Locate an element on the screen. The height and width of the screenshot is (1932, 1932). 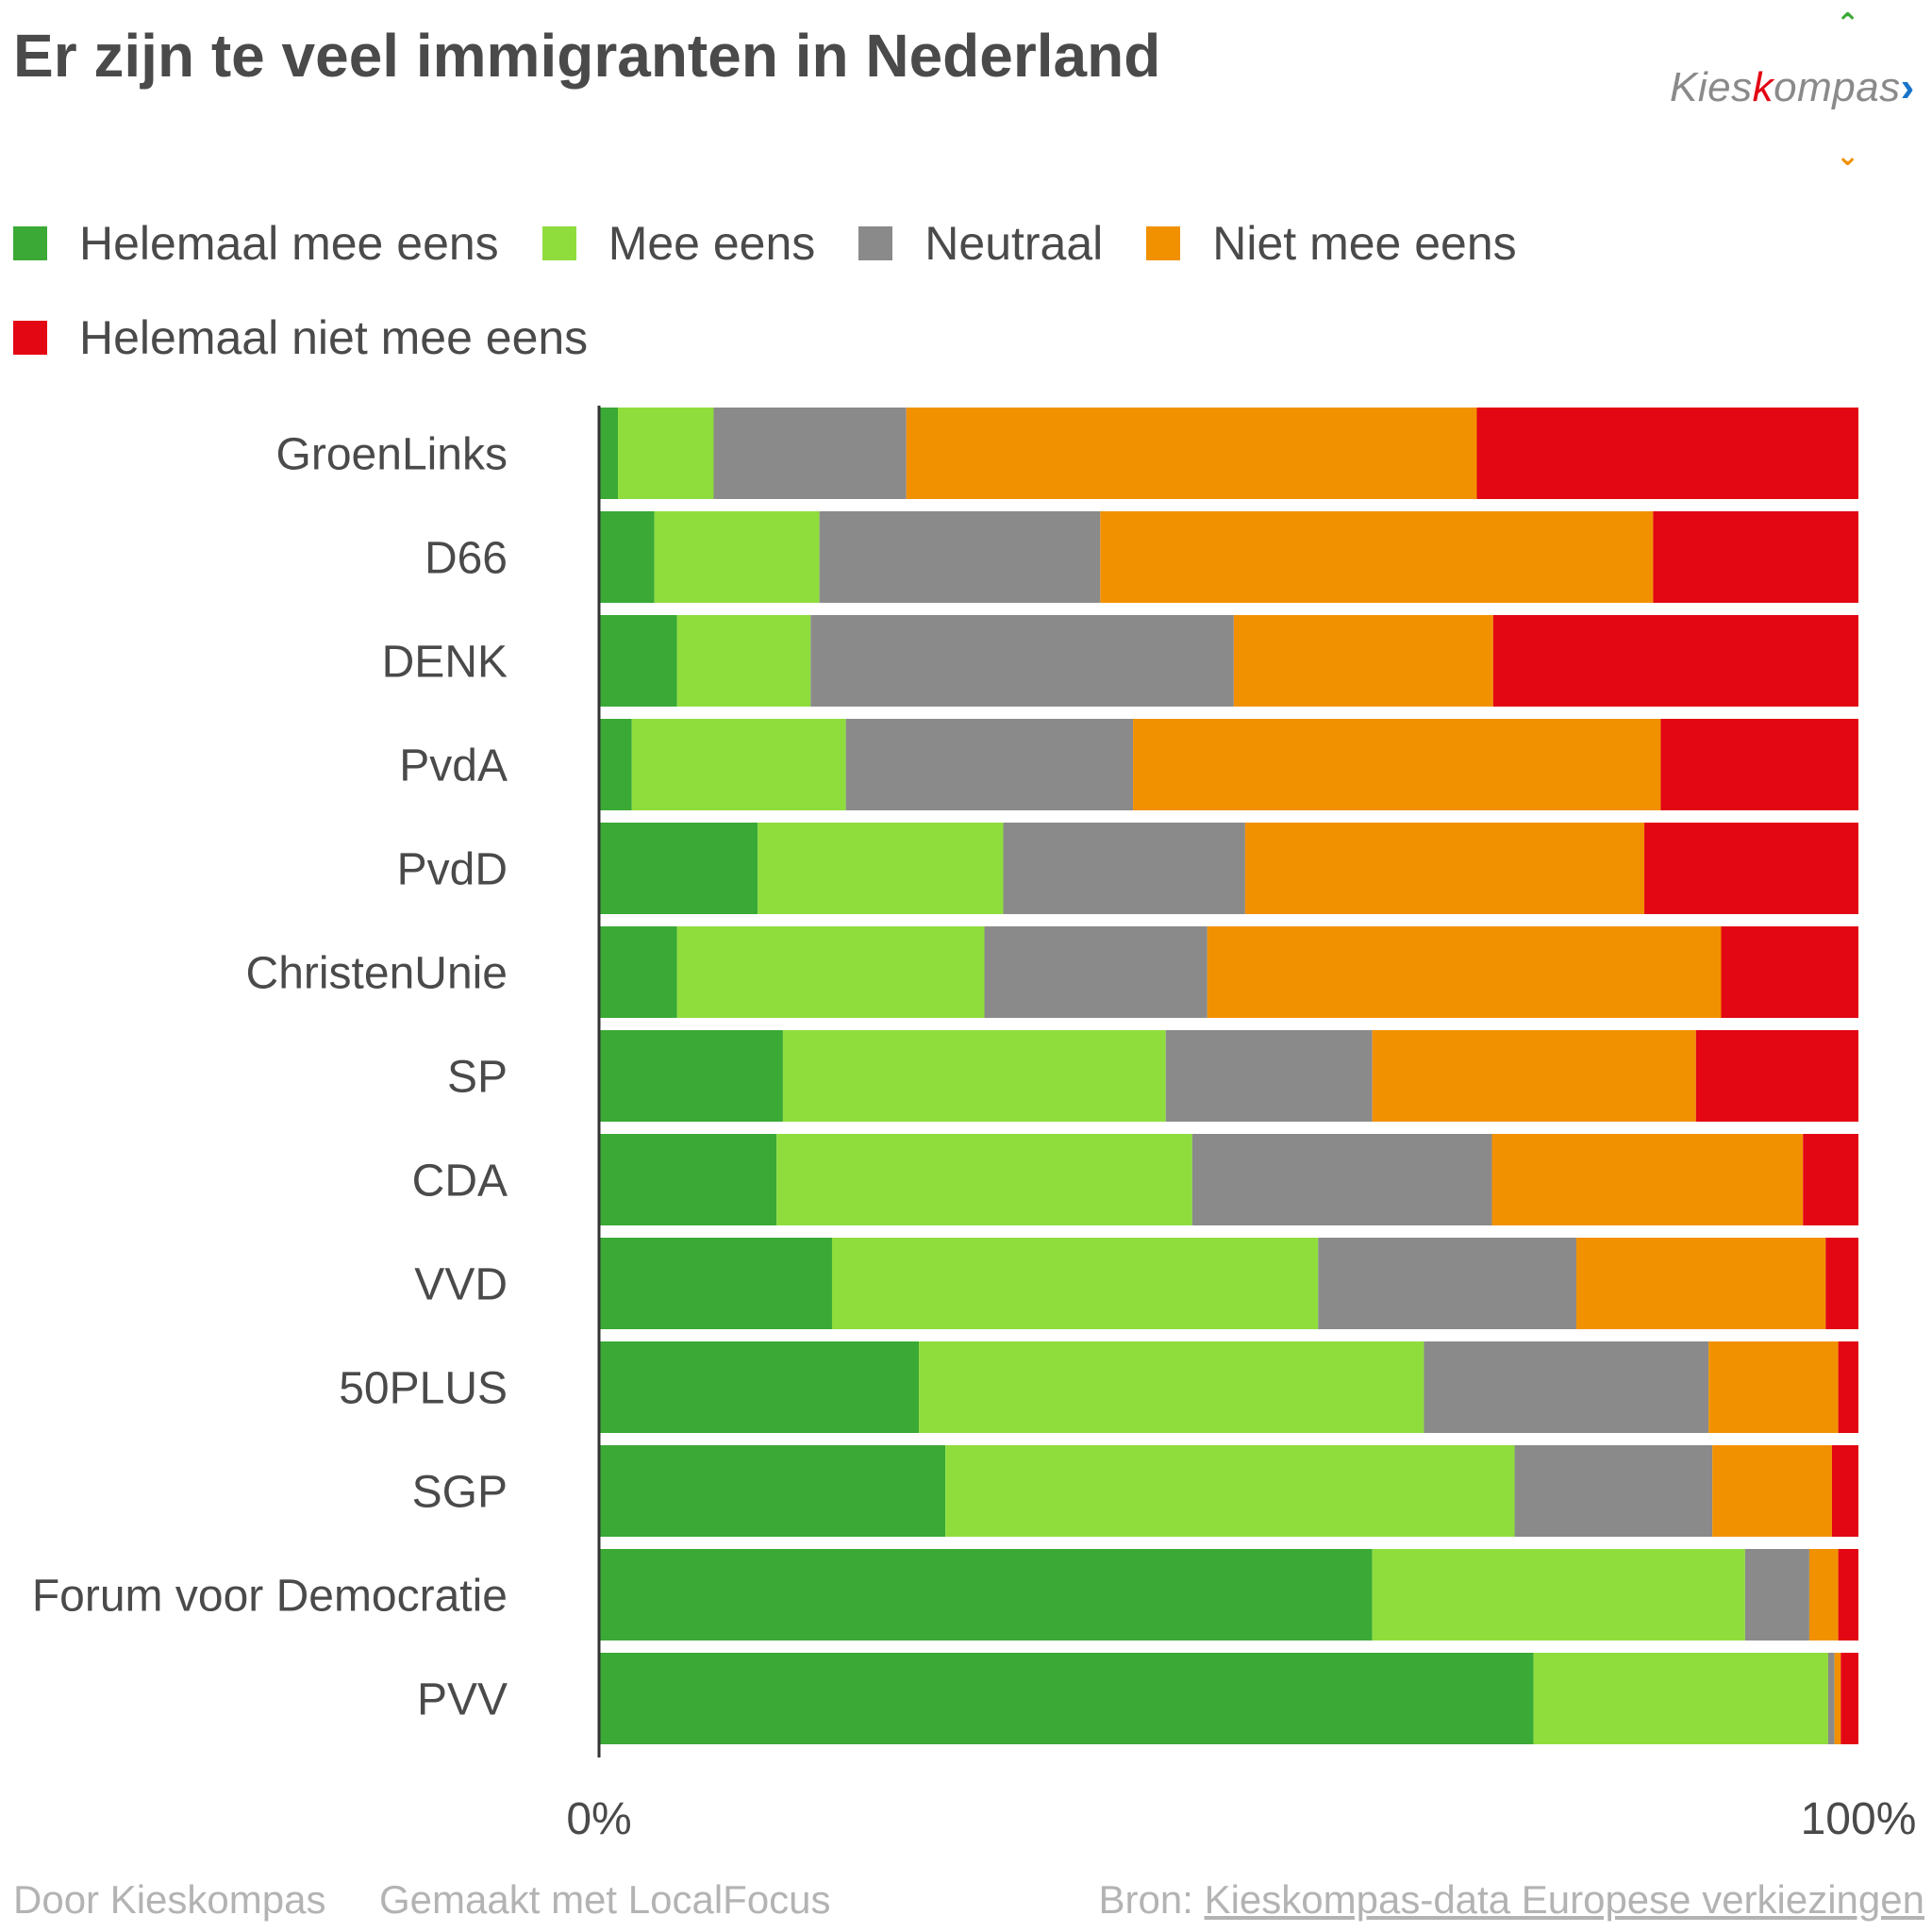
chevron-up-icon: ⌃ is located at coordinates (1848, 24).